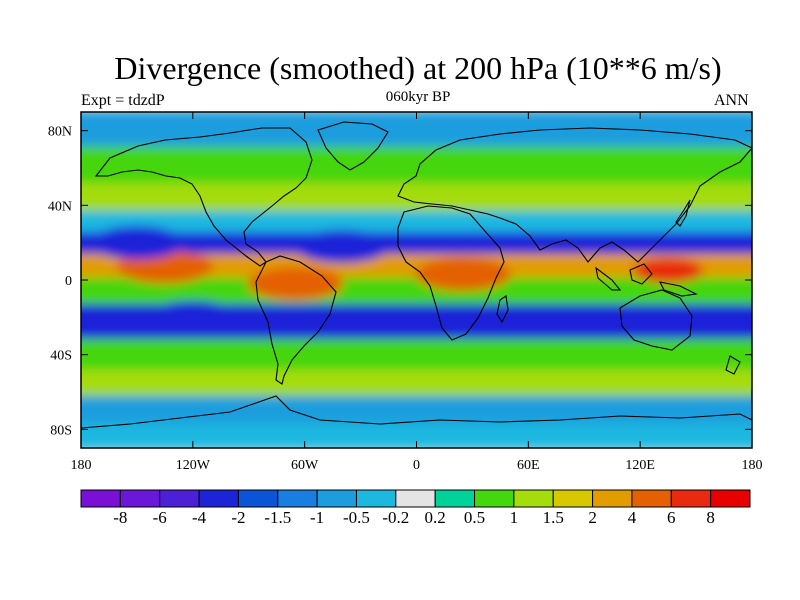 Image resolution: width=800 pixels, height=600 pixels. Describe the element at coordinates (61, 356) in the screenshot. I see `y-tick-label: 40S` at that location.